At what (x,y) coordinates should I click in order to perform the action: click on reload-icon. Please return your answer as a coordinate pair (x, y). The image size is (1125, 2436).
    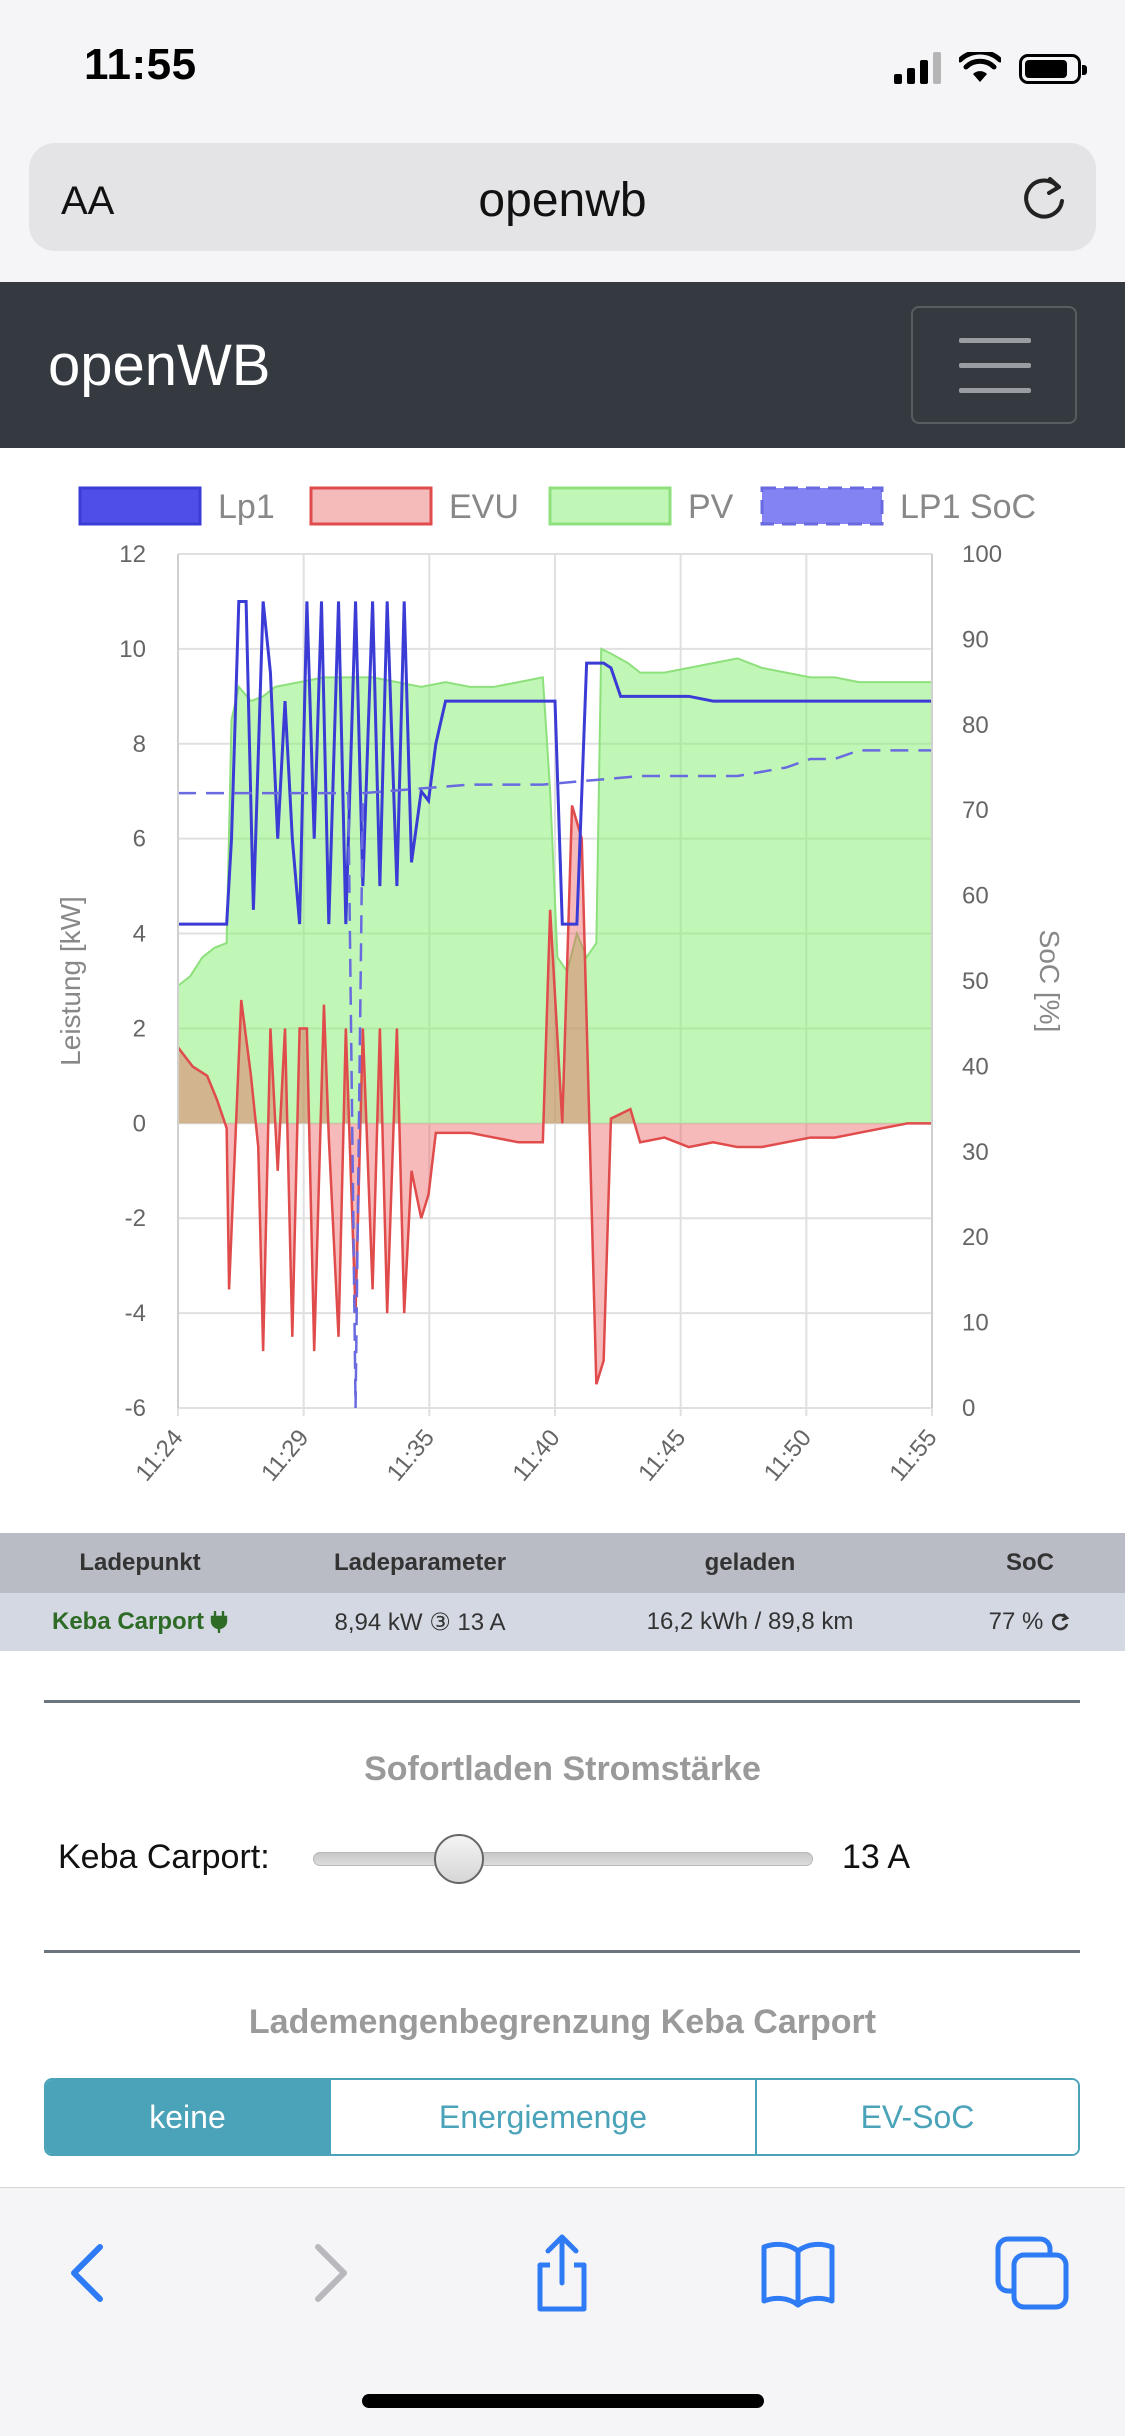
    Looking at the image, I should click on (1044, 197).